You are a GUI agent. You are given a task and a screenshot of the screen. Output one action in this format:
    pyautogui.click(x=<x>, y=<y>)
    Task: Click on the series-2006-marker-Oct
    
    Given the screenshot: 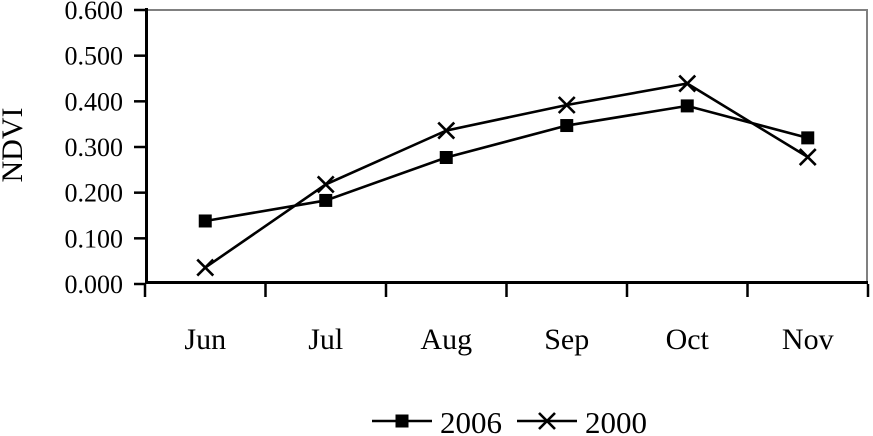 What is the action you would take?
    pyautogui.click(x=687, y=106)
    